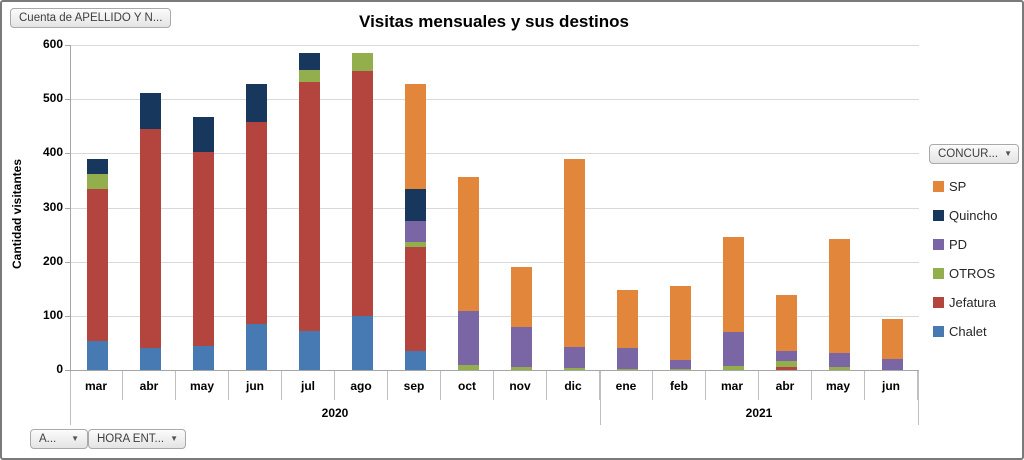 The image size is (1024, 460). Describe the element at coordinates (958, 244) in the screenshot. I see `legend-label: PD` at that location.